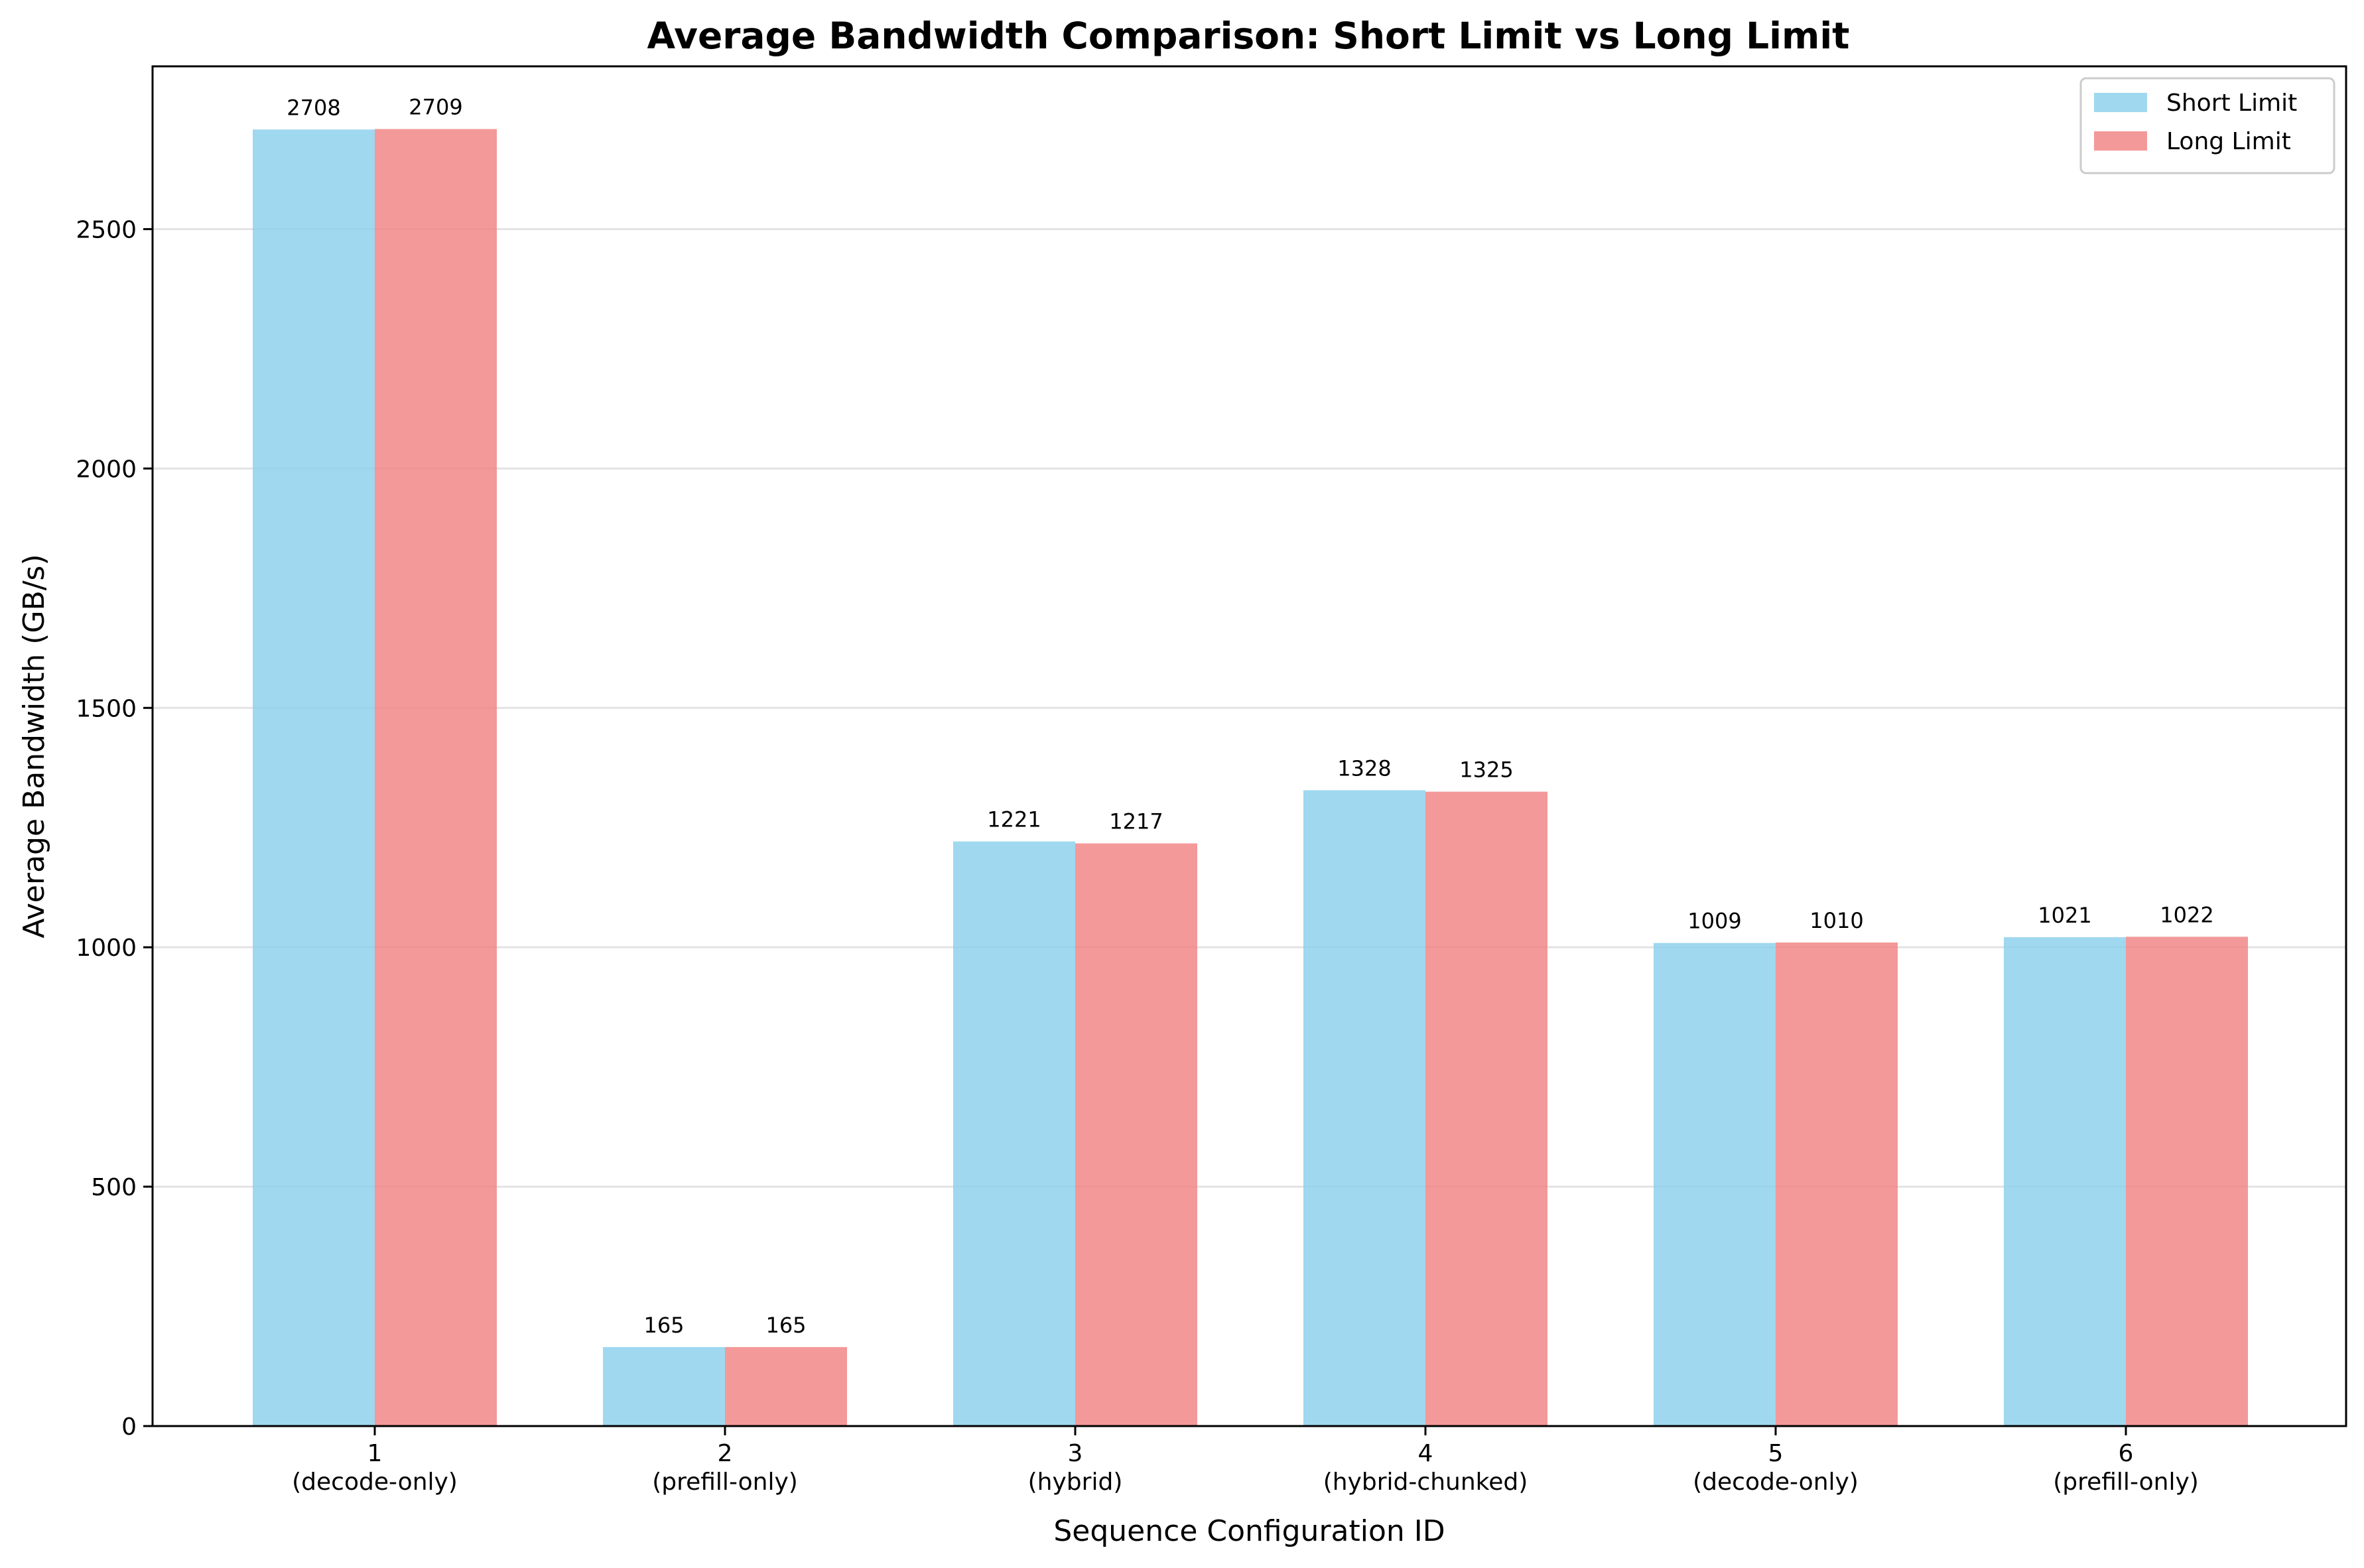  I want to click on x-tick-label: 5, so click(1776, 1454).